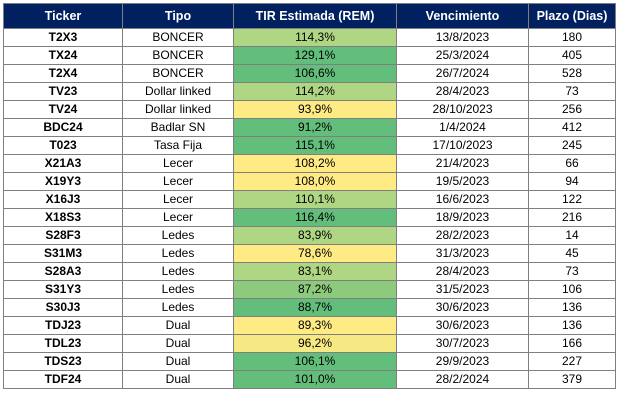 The image size is (620, 410). Describe the element at coordinates (63, 343) in the screenshot. I see `cell-ticker: TDL23` at that location.